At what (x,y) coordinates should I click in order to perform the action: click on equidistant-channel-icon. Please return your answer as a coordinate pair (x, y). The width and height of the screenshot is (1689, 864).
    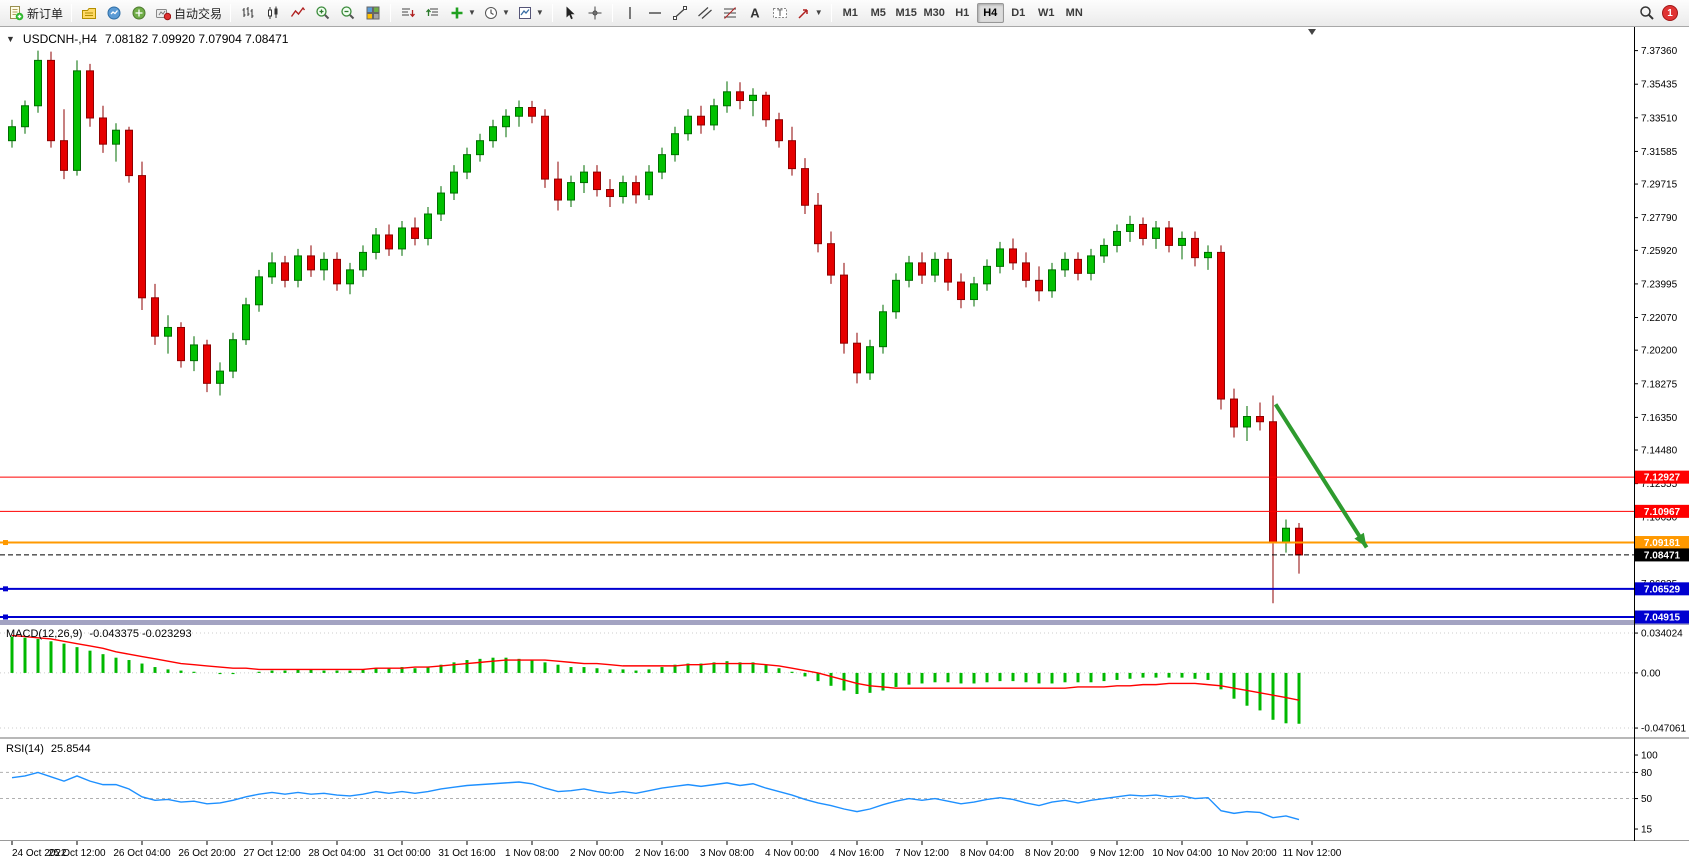
    Looking at the image, I should click on (704, 13).